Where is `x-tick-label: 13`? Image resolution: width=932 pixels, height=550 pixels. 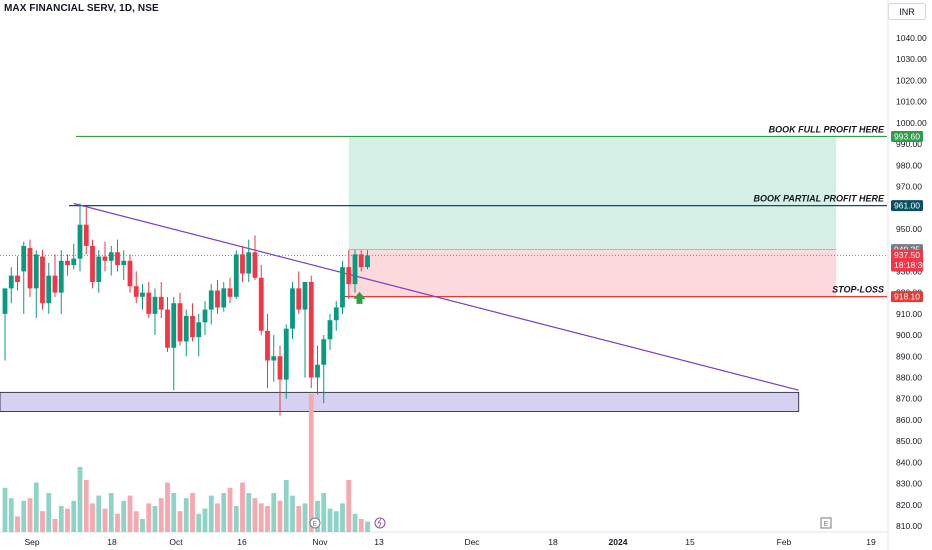
x-tick-label: 13 is located at coordinates (379, 542).